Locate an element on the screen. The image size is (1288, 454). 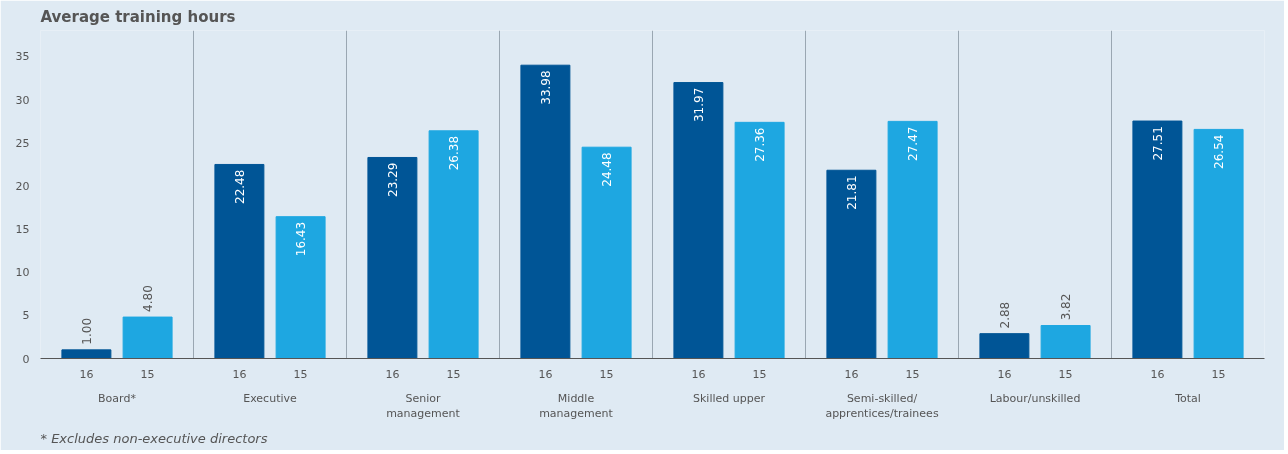
y-tick-label: 30 is located at coordinates (22, 100).